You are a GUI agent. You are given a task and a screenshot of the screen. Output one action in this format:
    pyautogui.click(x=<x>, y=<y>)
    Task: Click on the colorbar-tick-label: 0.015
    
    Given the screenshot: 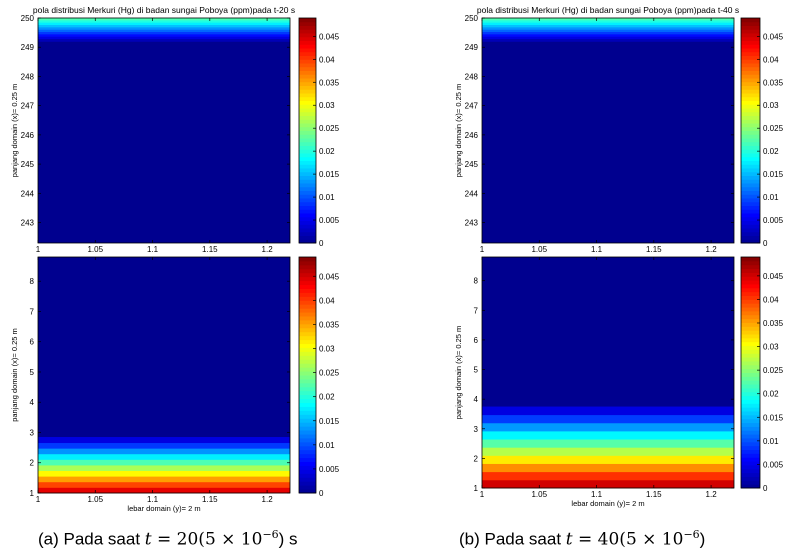 What is the action you would take?
    pyautogui.click(x=773, y=417)
    